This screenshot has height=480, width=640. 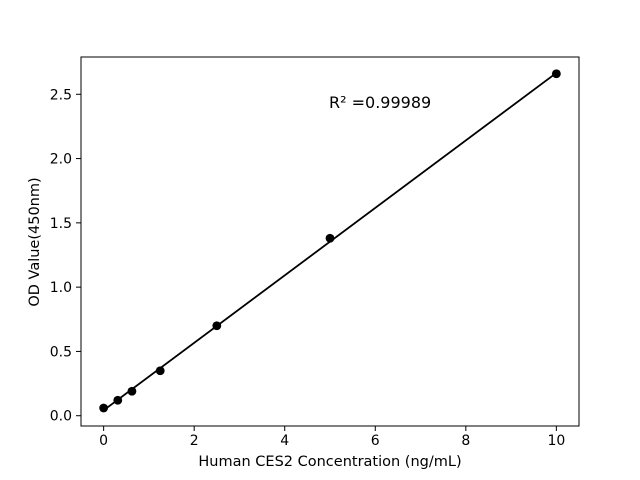 What do you see at coordinates (61, 417) in the screenshot?
I see `y-tick-label: 0.0` at bounding box center [61, 417].